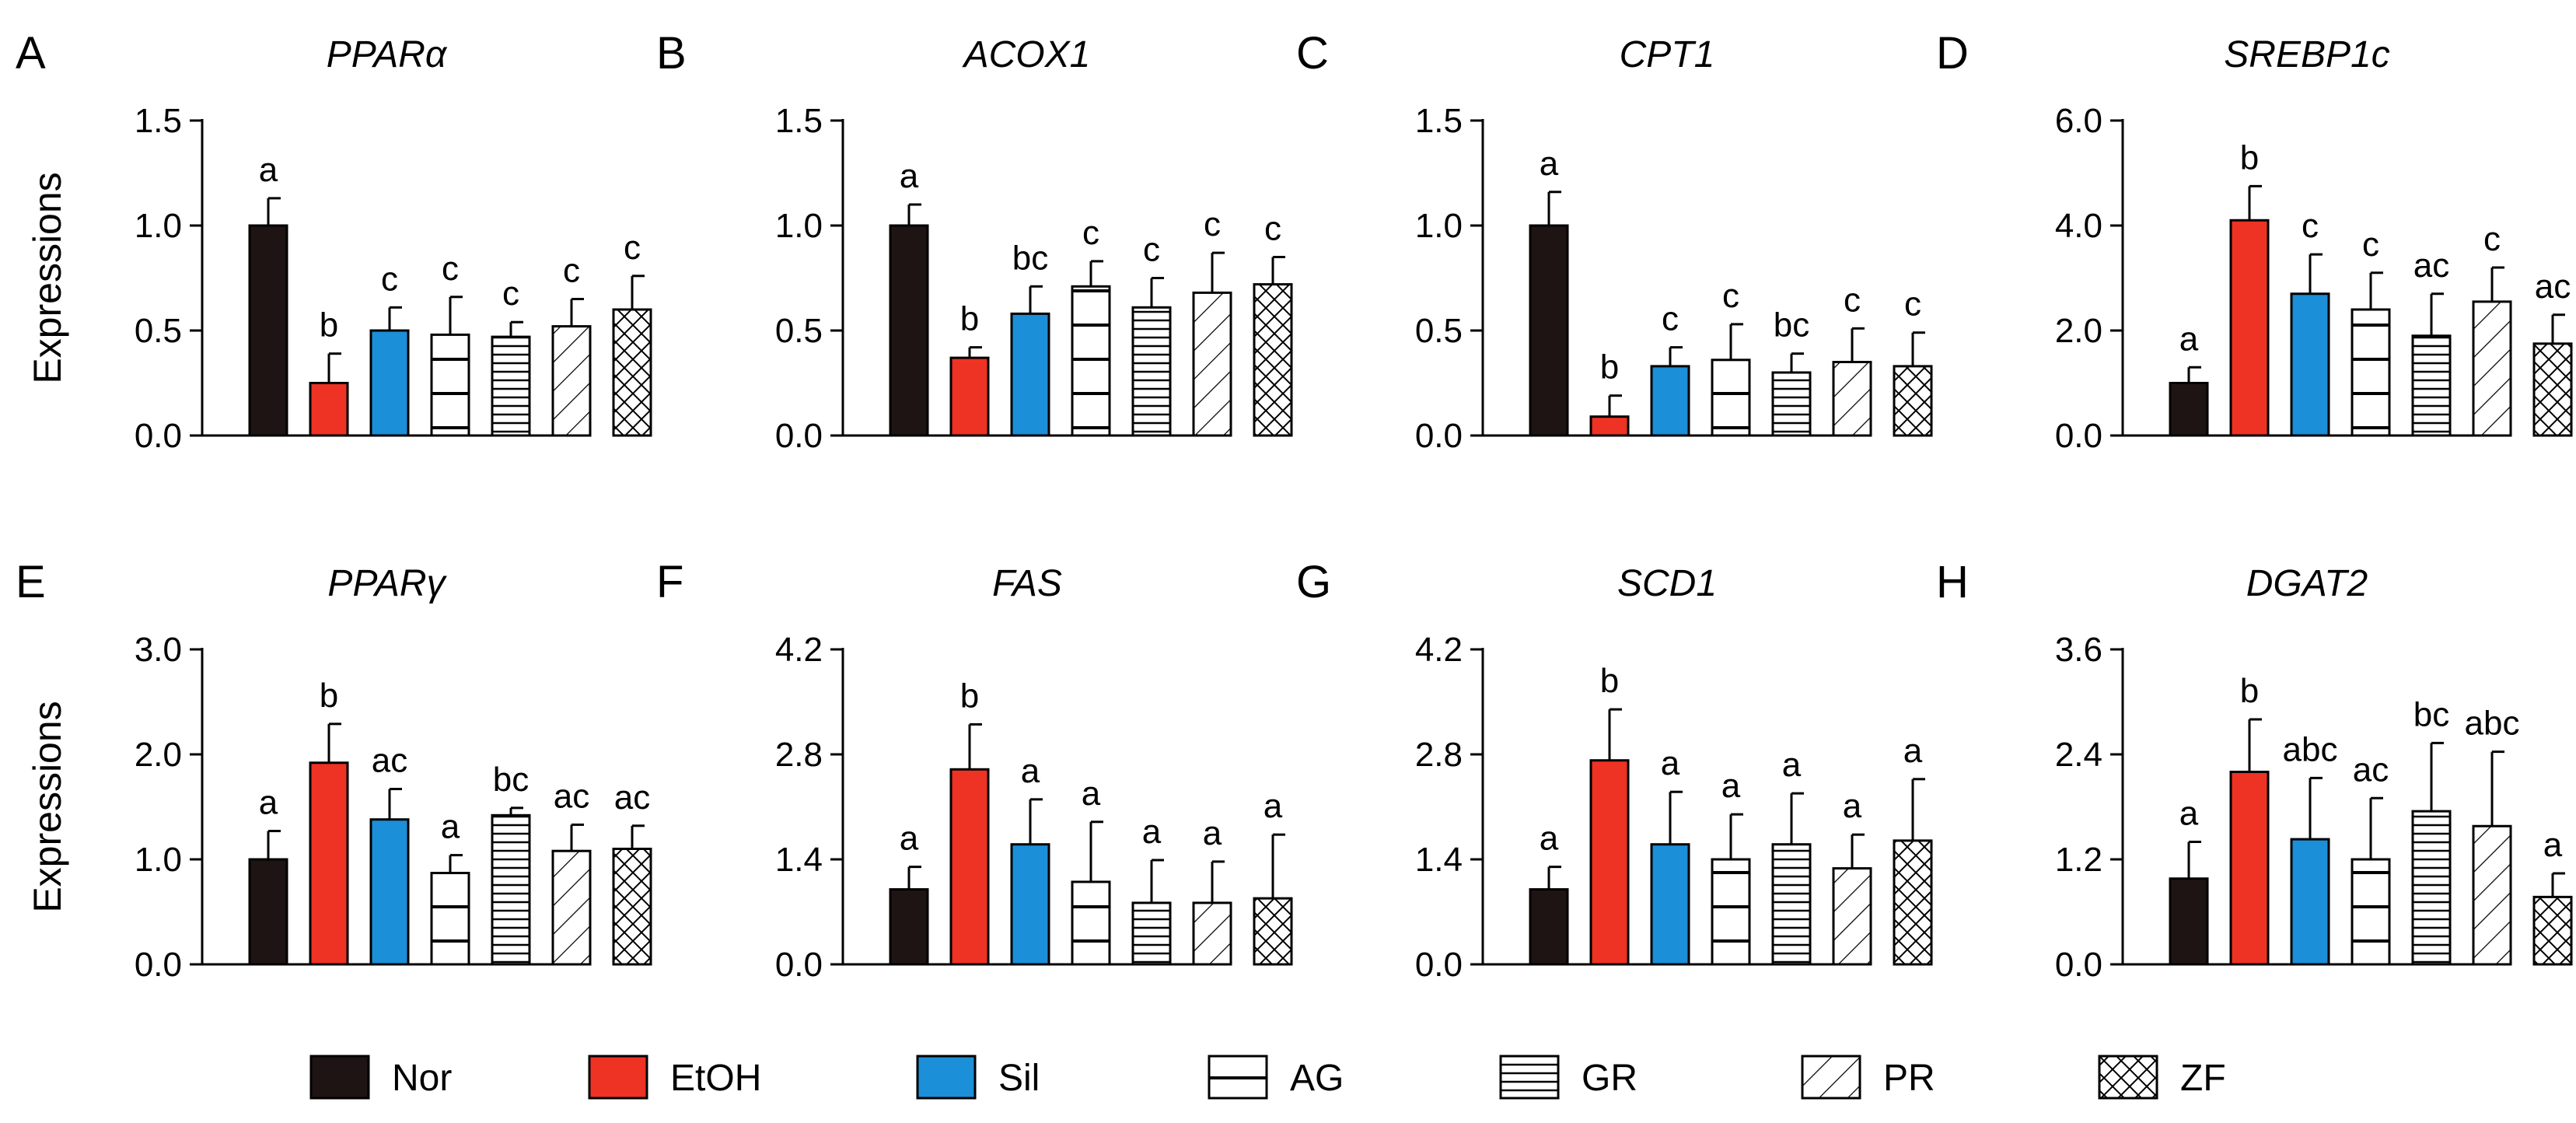 This screenshot has width=2576, height=1123. I want to click on chart-title: CPT1, so click(1667, 54).